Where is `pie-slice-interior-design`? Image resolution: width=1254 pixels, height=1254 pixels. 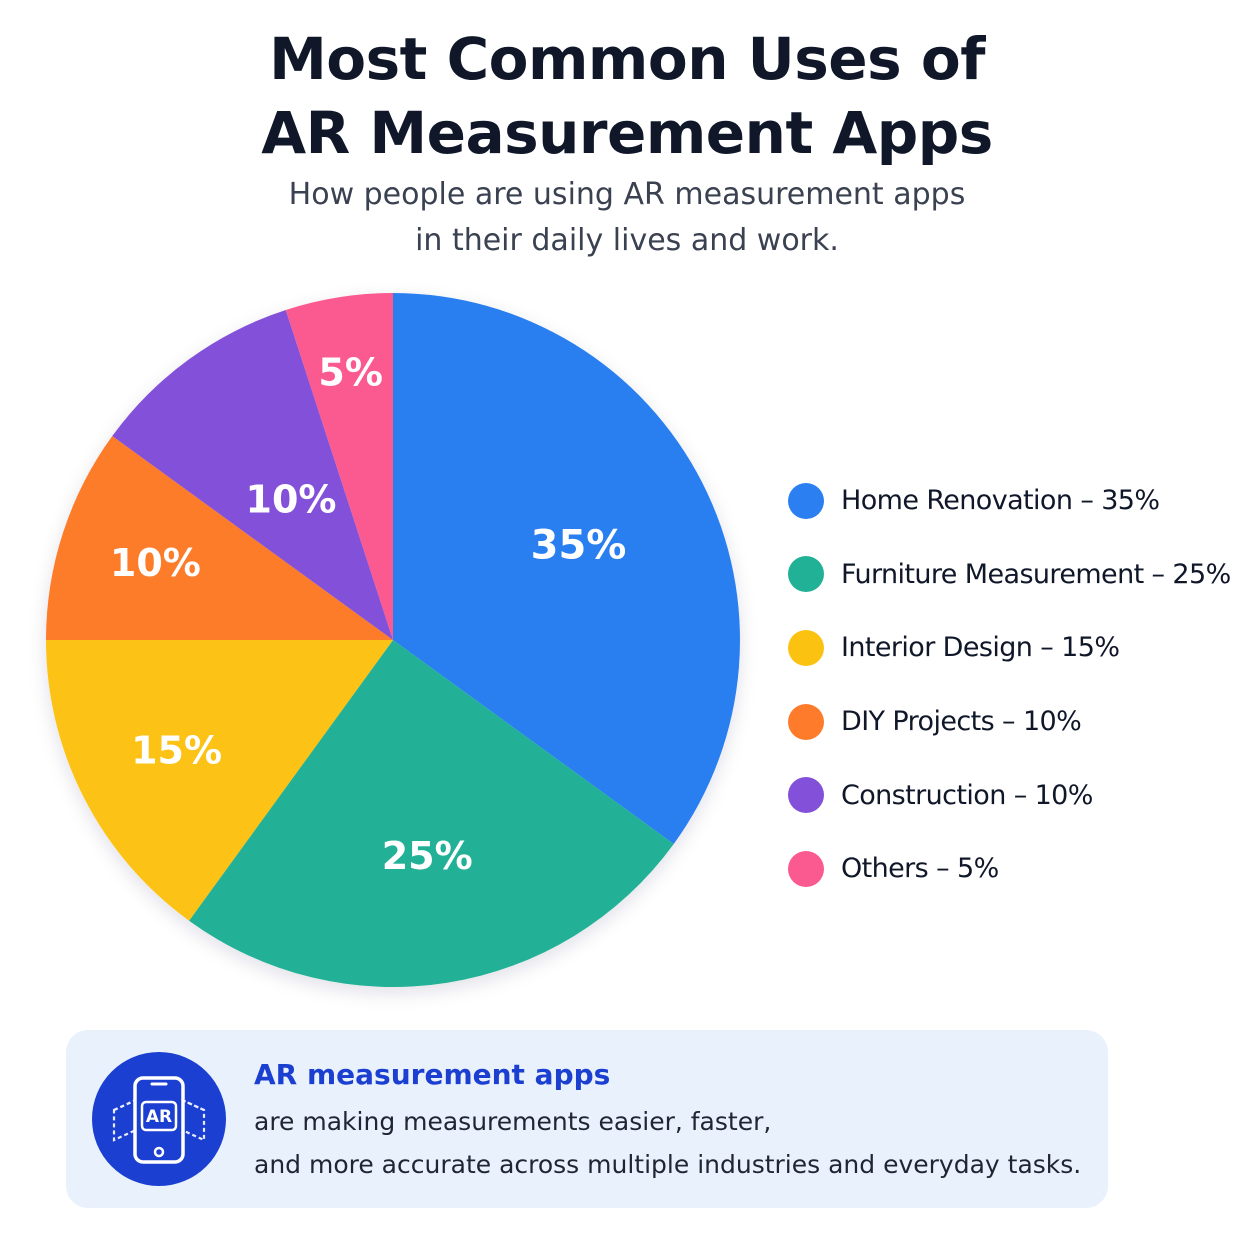 pie-slice-interior-design is located at coordinates (219, 780).